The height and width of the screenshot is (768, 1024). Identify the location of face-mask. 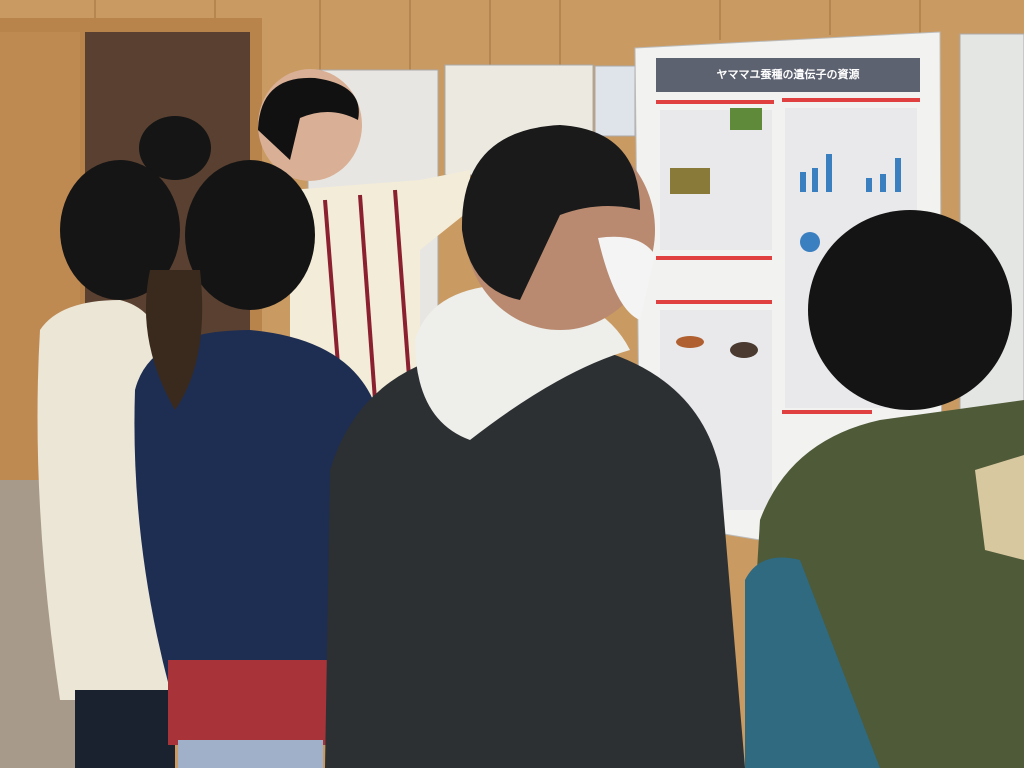
(626, 278).